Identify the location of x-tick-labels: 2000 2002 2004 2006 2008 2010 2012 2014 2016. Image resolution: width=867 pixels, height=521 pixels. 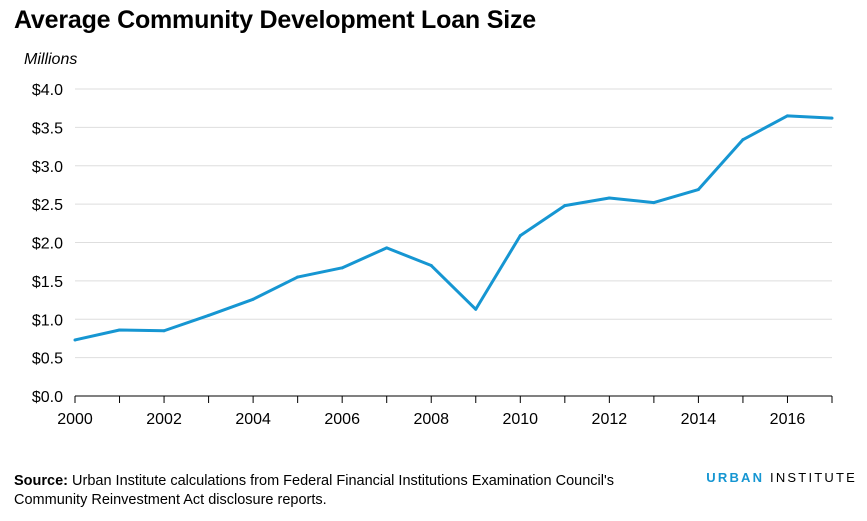
(431, 419).